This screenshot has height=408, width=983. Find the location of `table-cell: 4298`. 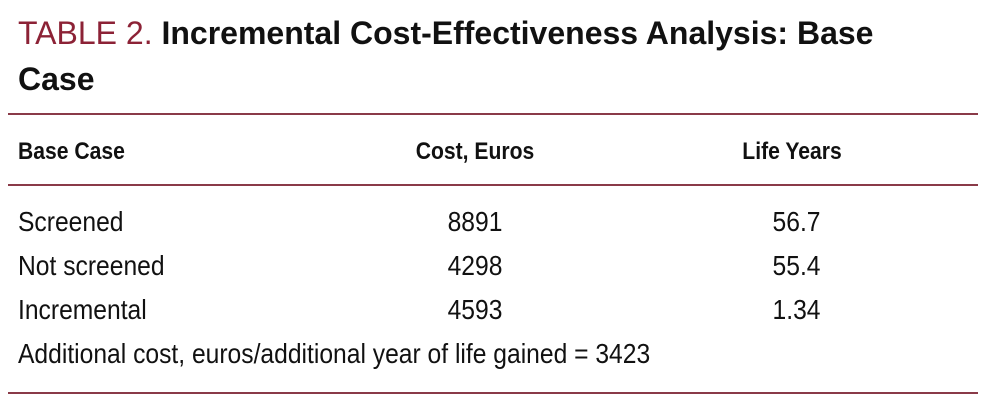

table-cell: 4298 is located at coordinates (475, 265).